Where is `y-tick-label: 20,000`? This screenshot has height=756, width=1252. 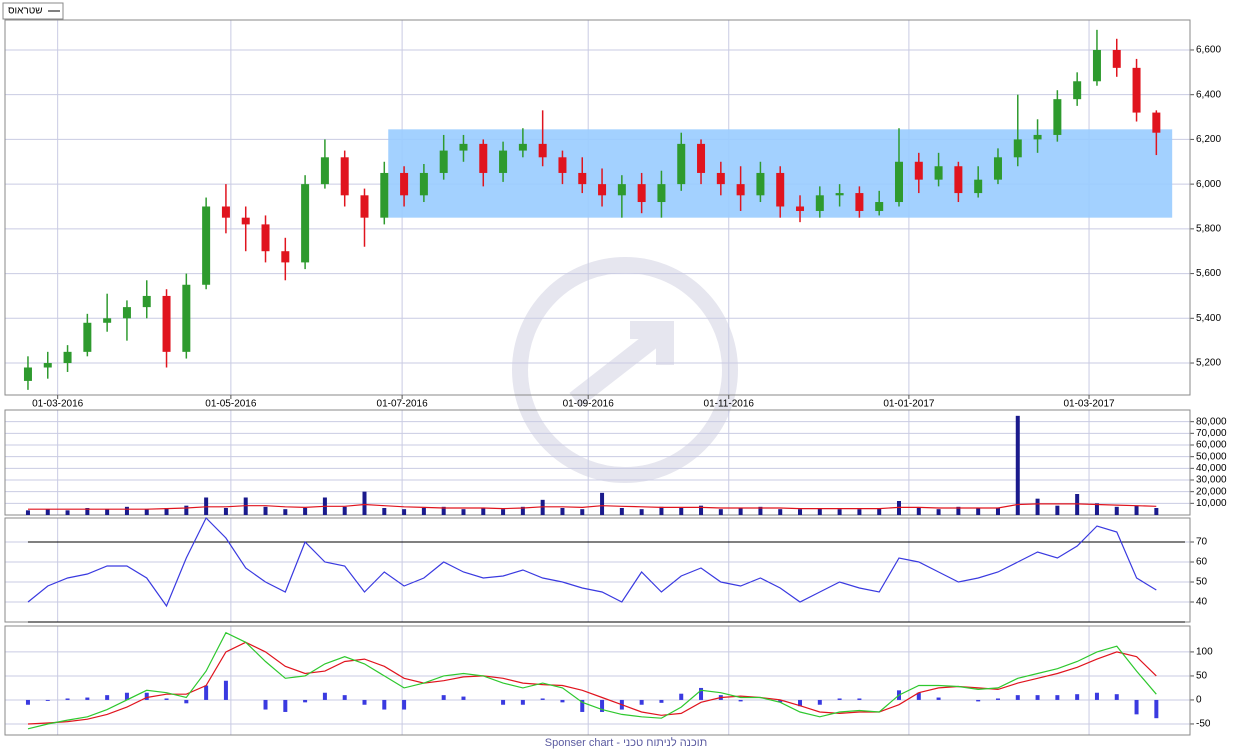 y-tick-label: 20,000 is located at coordinates (1211, 491).